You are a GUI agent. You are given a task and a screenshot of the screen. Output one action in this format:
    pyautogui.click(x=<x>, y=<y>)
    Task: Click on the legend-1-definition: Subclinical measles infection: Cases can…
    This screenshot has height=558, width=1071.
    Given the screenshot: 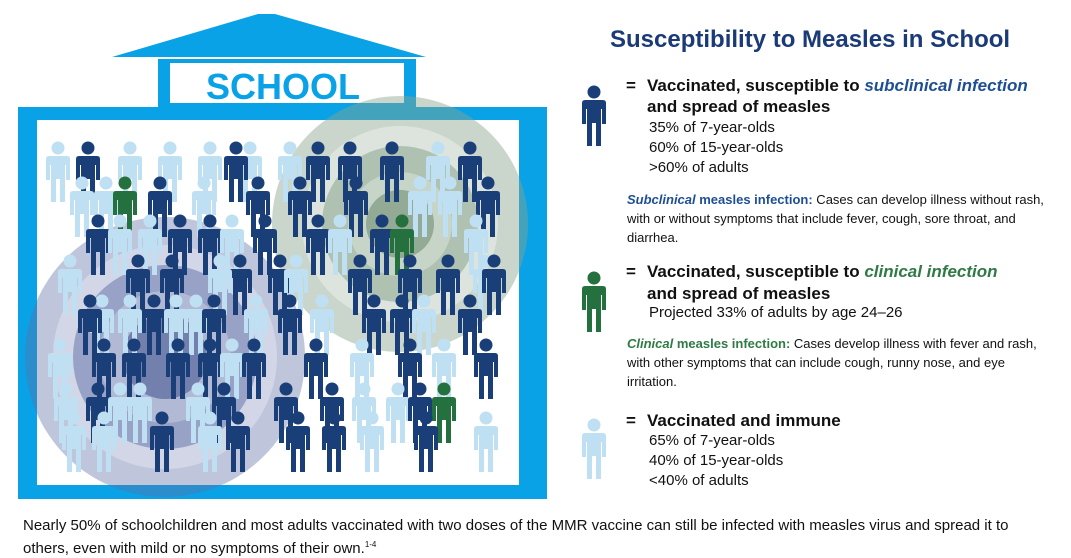 What is the action you would take?
    pyautogui.click(x=835, y=218)
    